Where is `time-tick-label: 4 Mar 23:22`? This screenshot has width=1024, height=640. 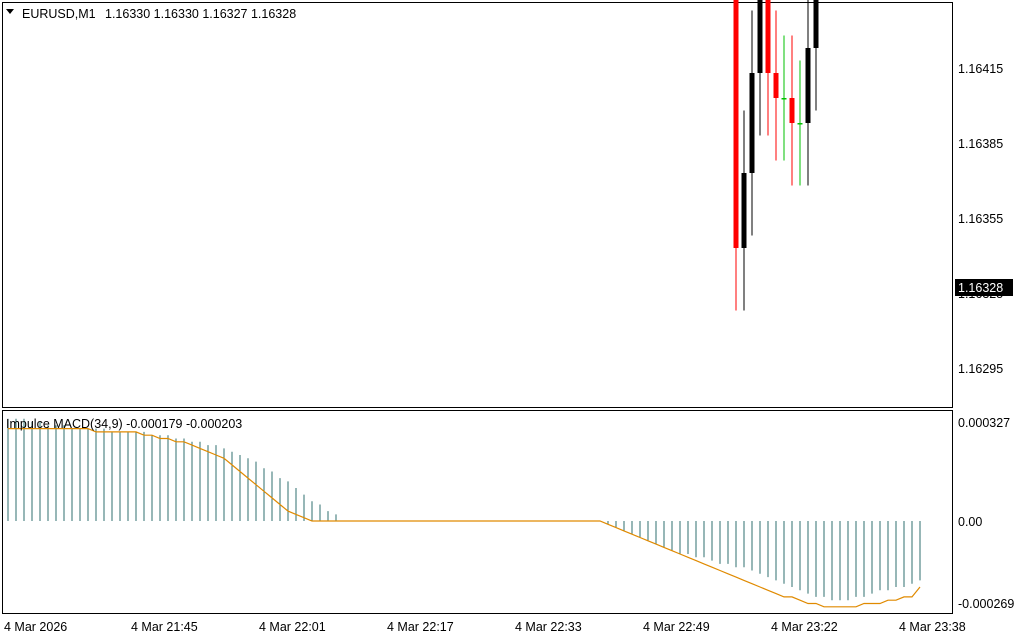 time-tick-label: 4 Mar 23:22 is located at coordinates (804, 627).